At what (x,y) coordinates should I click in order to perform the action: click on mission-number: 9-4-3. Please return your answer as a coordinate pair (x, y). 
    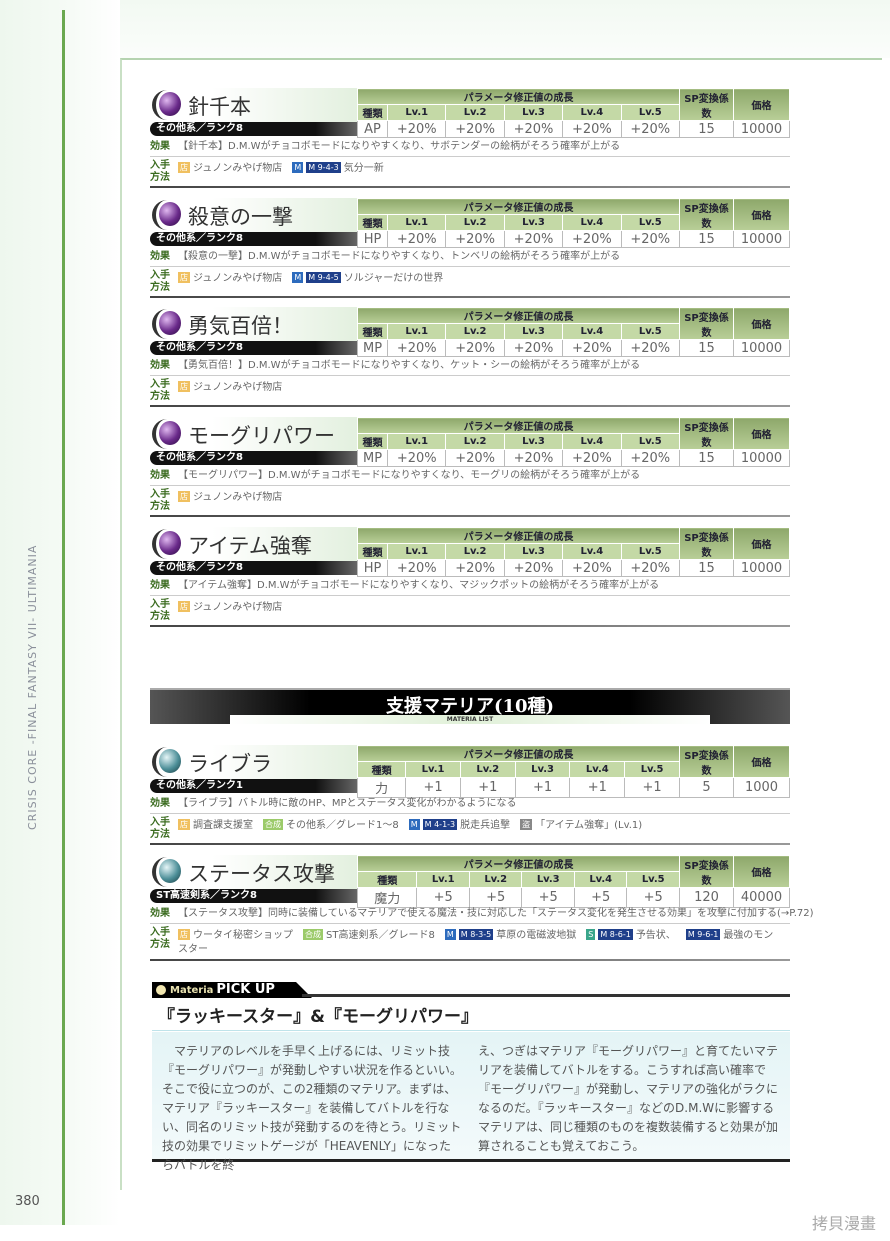
    Looking at the image, I should click on (328, 167).